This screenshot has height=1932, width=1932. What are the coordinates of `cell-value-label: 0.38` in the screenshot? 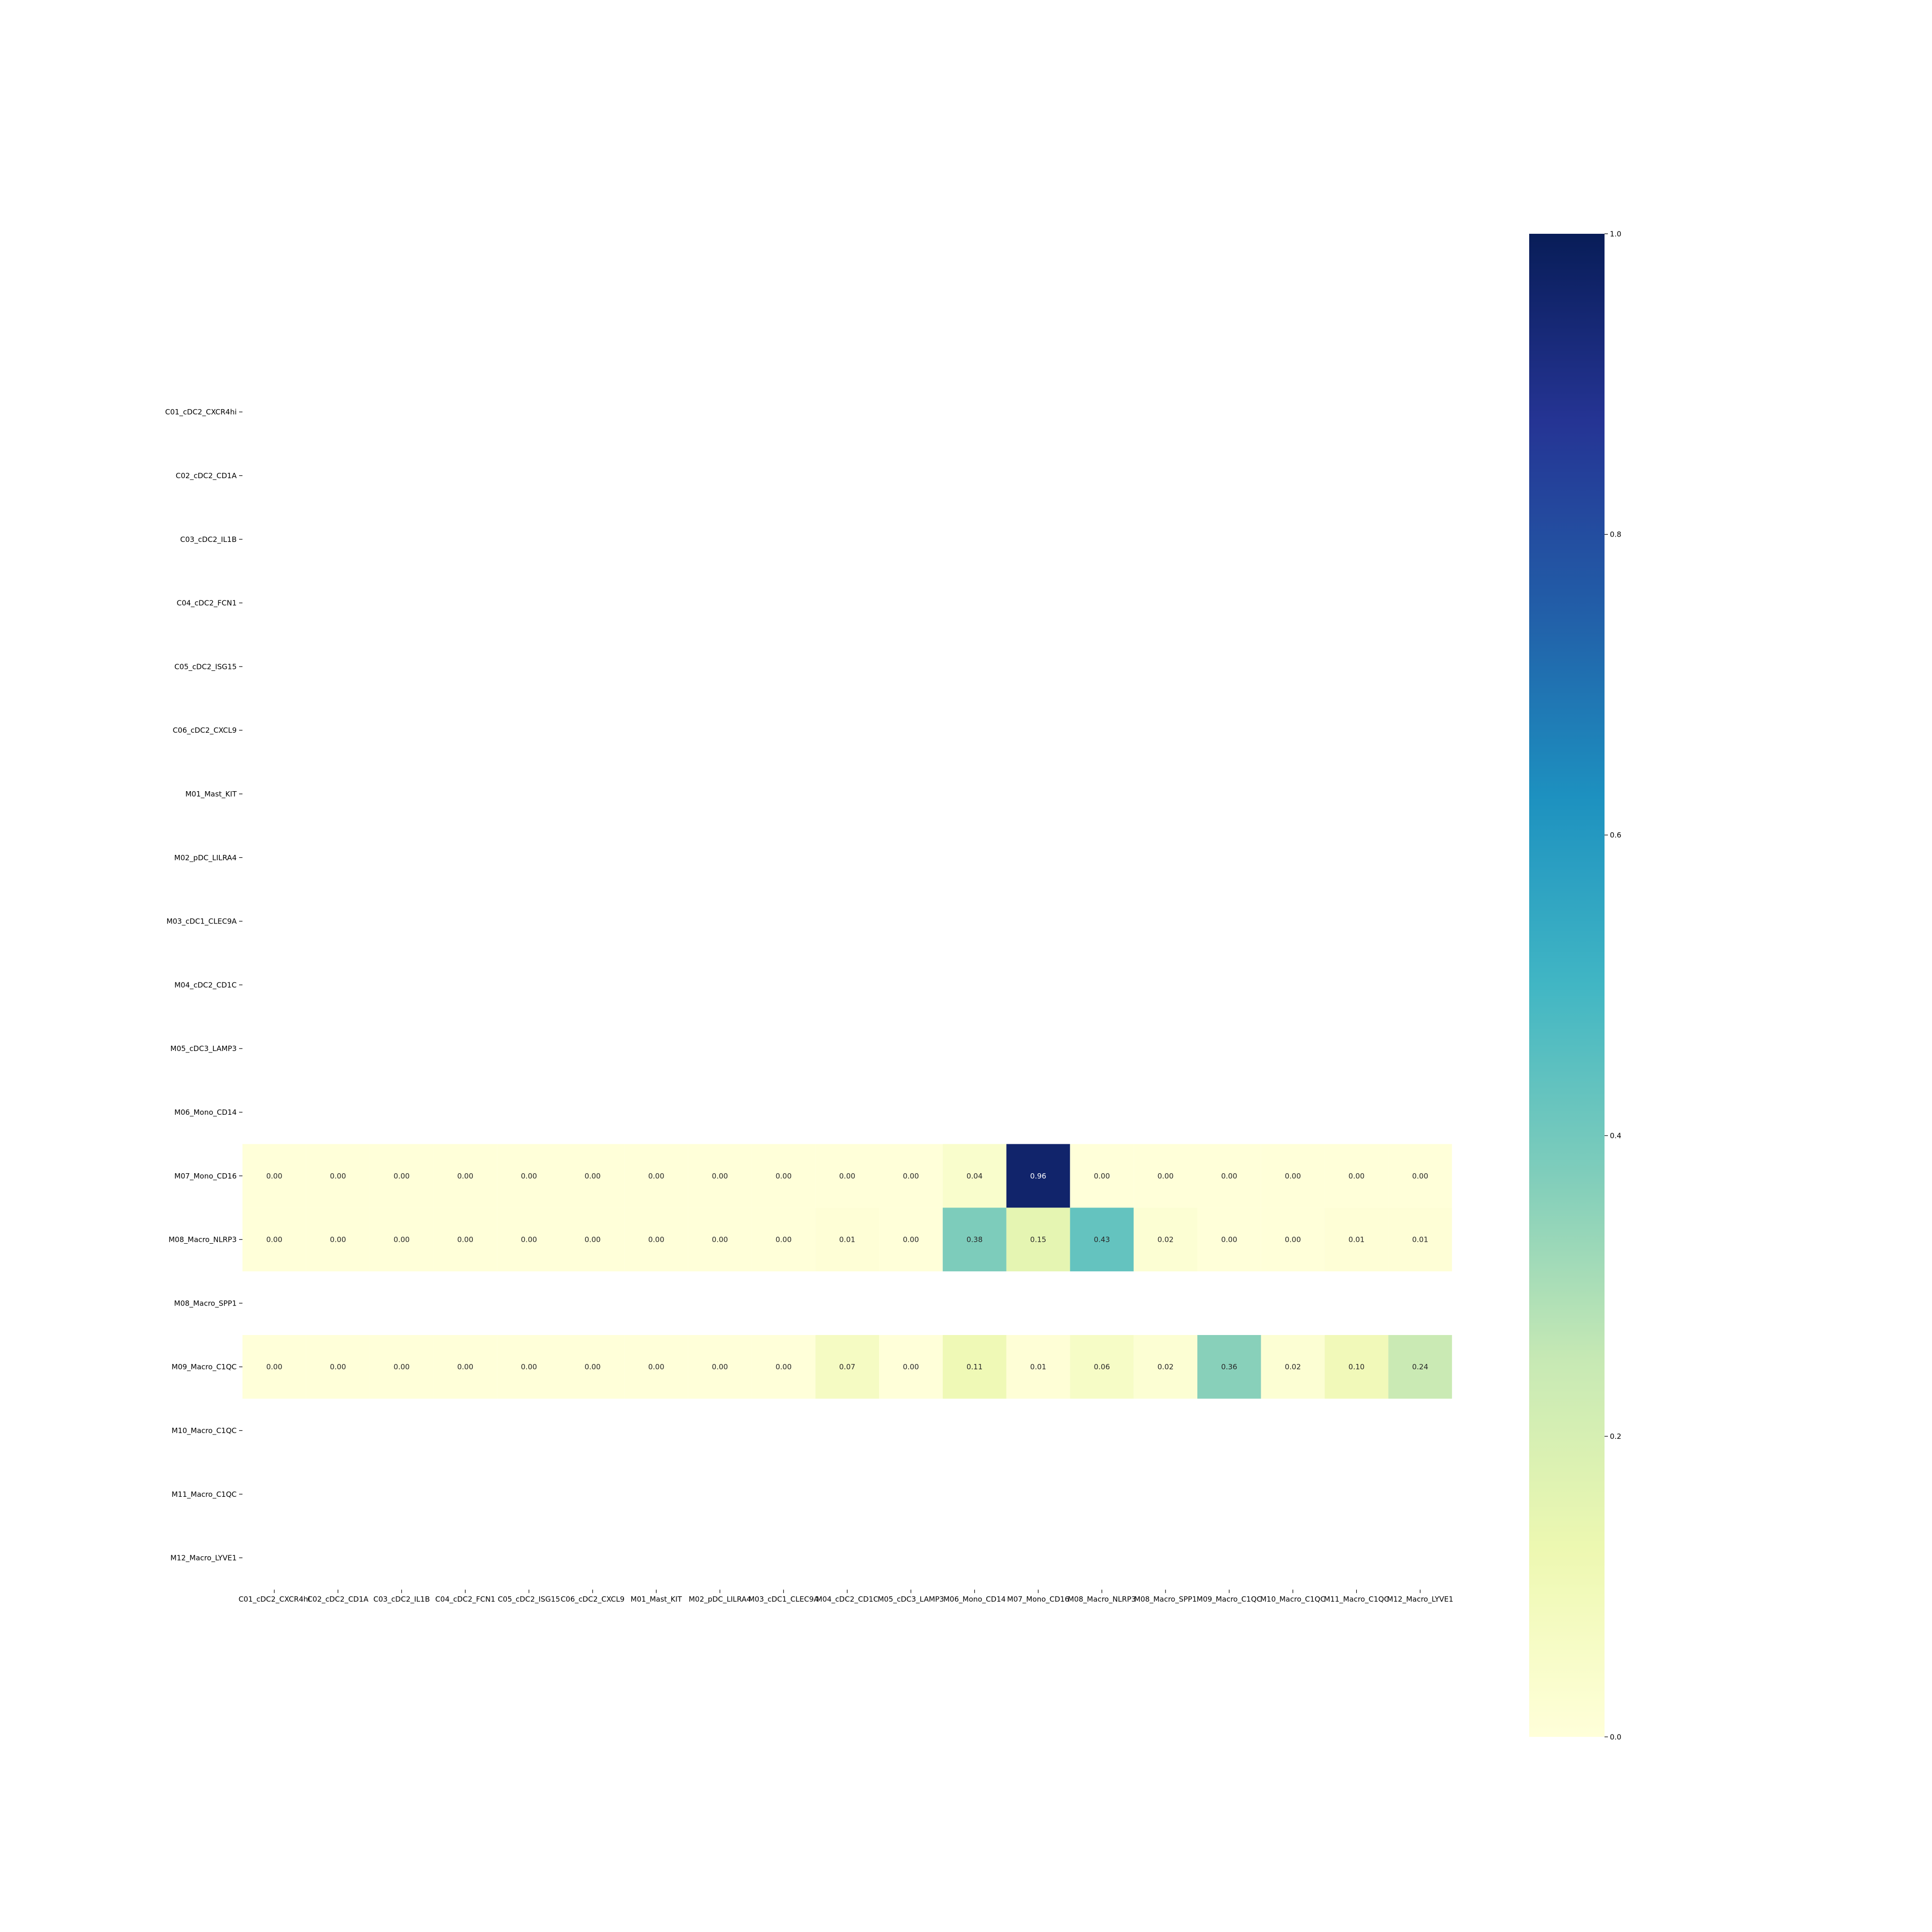 It's located at (974, 1240).